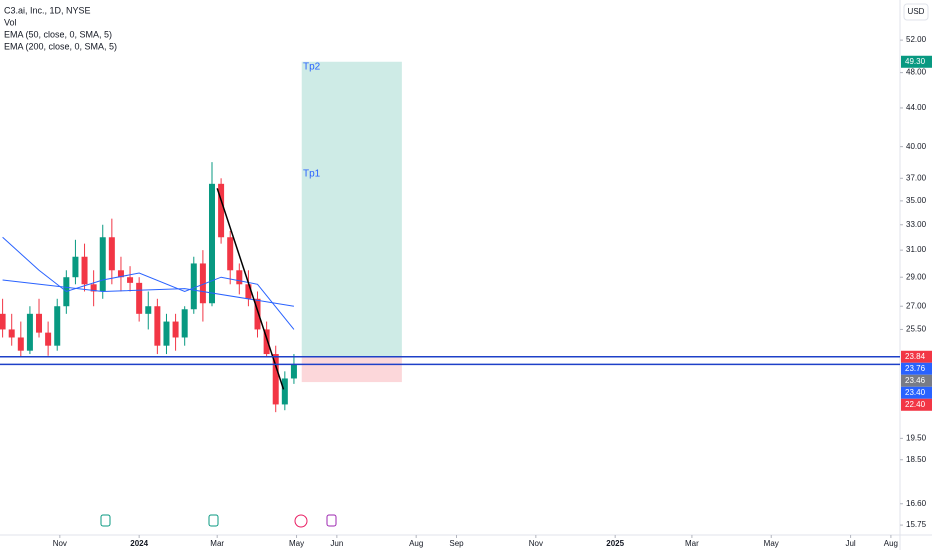  I want to click on currency: USD, so click(916, 11).